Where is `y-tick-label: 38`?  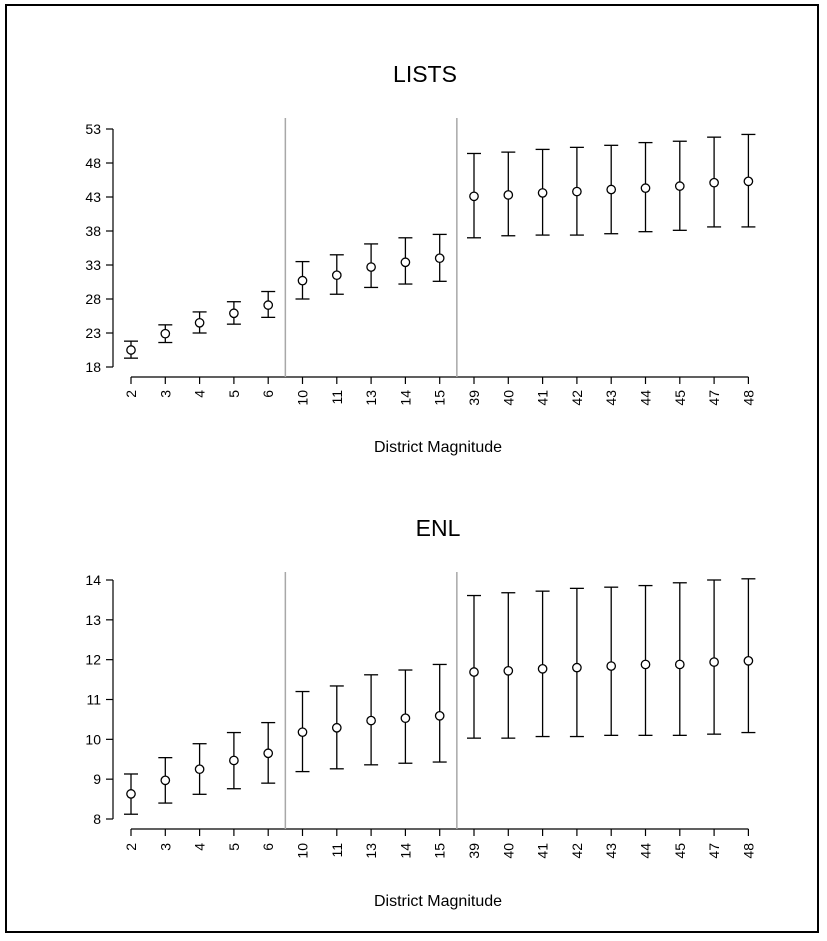
y-tick-label: 38 is located at coordinates (93, 231).